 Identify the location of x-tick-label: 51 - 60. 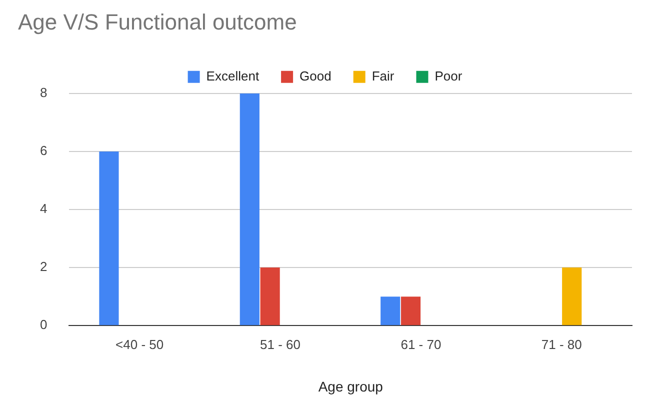
(280, 344).